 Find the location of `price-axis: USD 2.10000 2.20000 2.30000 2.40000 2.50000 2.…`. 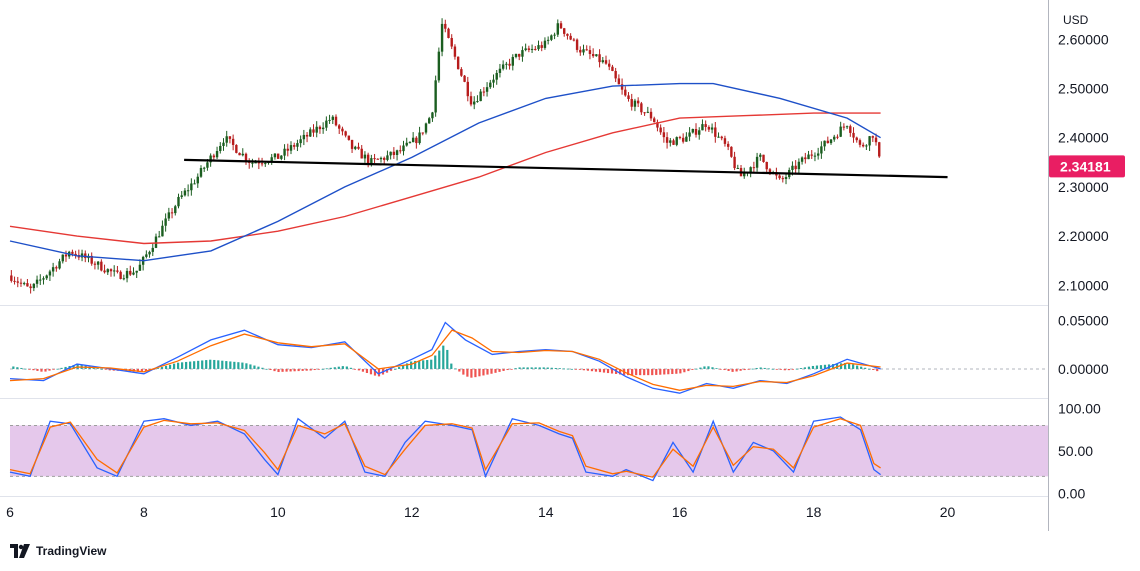

price-axis: USD 2.10000 2.20000 2.30000 2.40000 2.50000 2.… is located at coordinates (1087, 257).